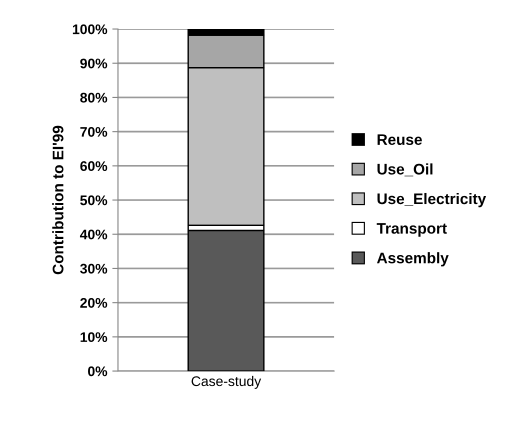 The image size is (522, 427). Describe the element at coordinates (94, 97) in the screenshot. I see `y-tick-label: 80%` at that location.